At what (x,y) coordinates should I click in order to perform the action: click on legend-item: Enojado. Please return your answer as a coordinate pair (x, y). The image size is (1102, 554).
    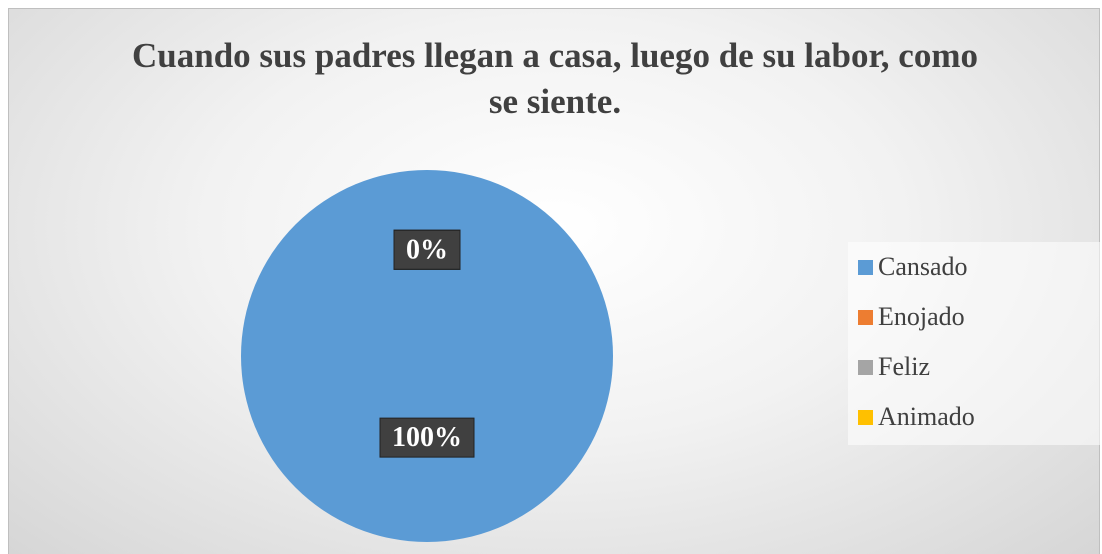
    Looking at the image, I should click on (911, 317).